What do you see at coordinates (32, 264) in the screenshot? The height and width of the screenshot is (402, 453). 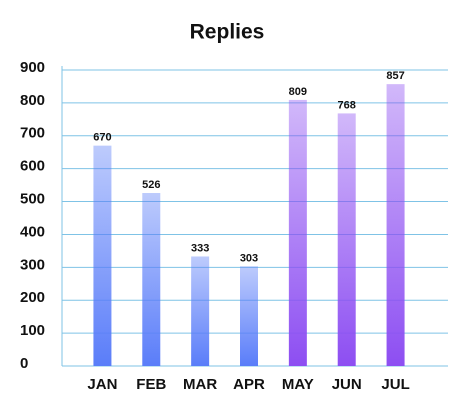 I see `y-tick-label: 300` at bounding box center [32, 264].